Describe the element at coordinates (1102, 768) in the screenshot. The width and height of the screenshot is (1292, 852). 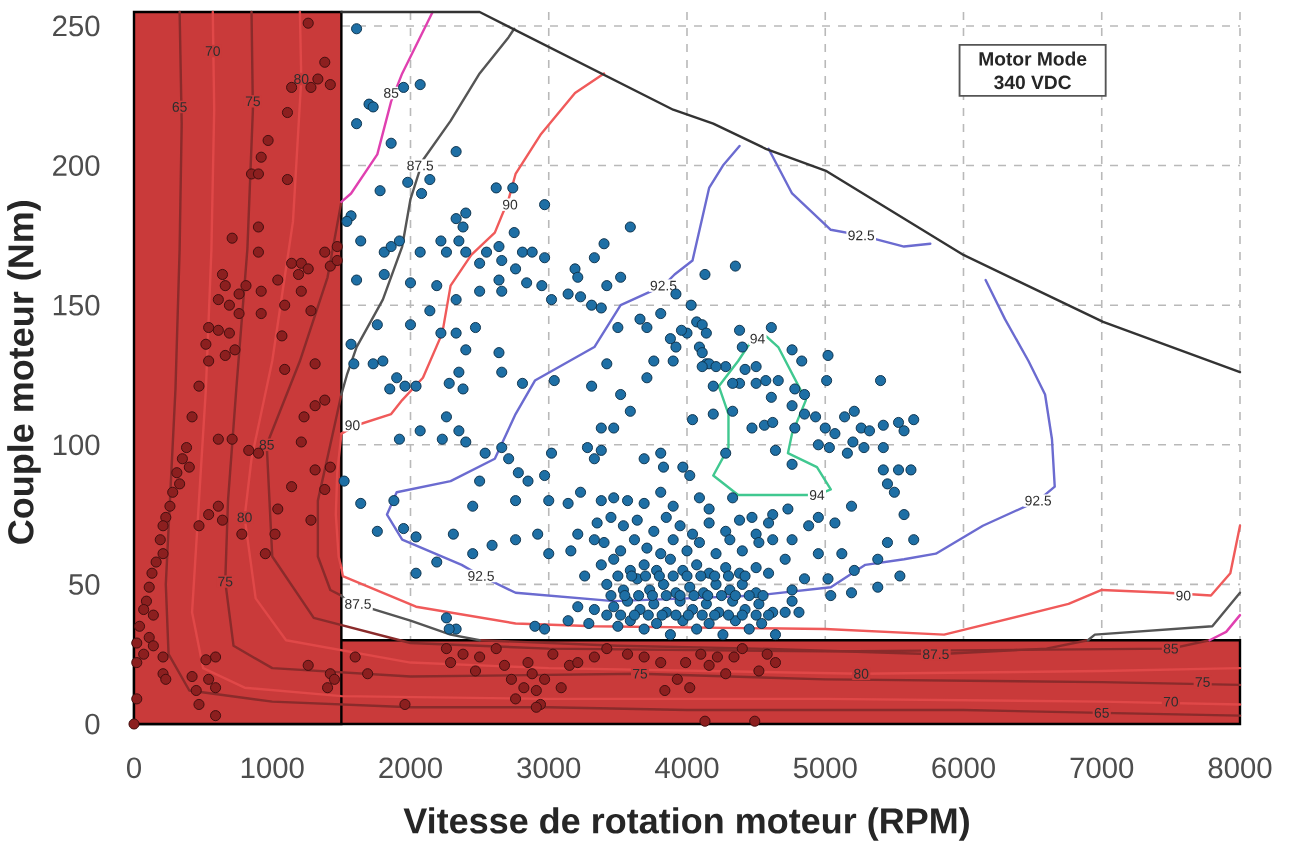
I see `x-tick-label: 7000` at that location.